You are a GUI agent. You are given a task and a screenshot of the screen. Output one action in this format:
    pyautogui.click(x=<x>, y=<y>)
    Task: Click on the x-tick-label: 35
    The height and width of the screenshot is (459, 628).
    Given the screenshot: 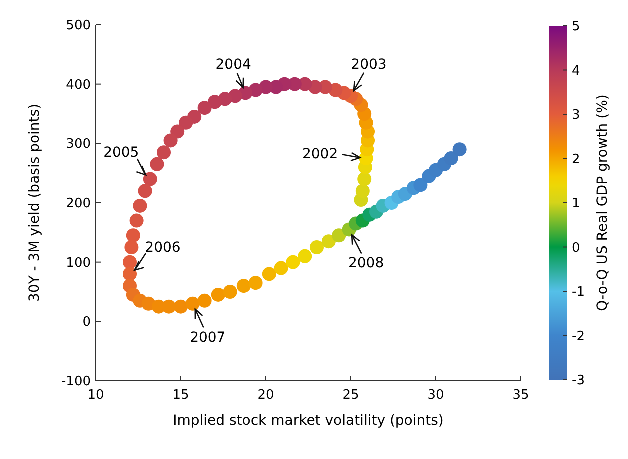 What is the action you would take?
    pyautogui.click(x=521, y=395)
    